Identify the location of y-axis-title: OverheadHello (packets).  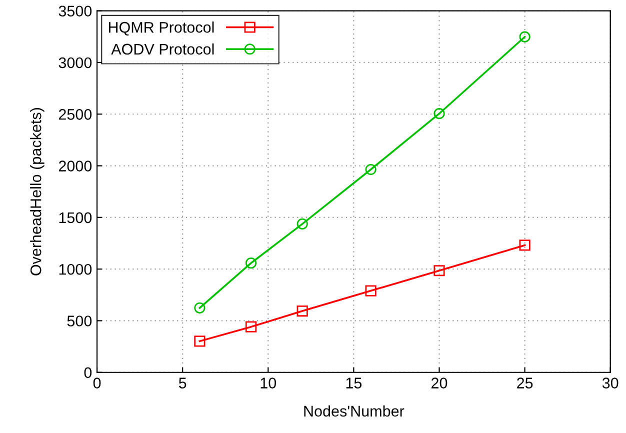
(37, 192).